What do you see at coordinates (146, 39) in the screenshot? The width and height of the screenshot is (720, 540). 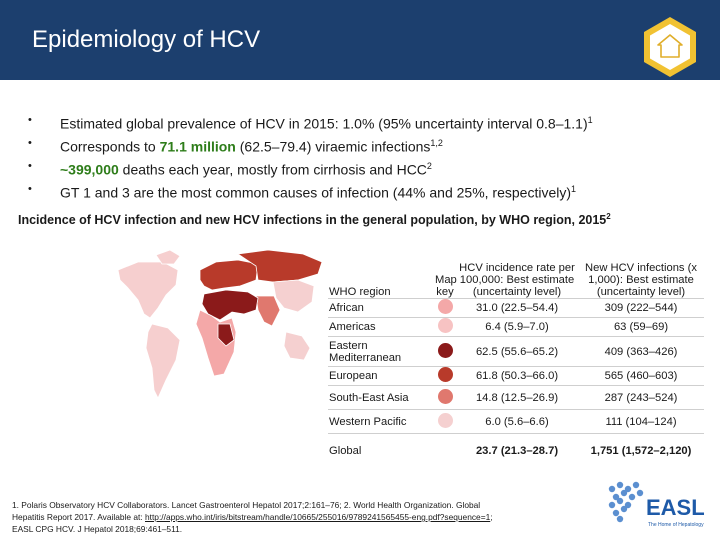 I see `slide-title: Epidemiology of HCV` at bounding box center [146, 39].